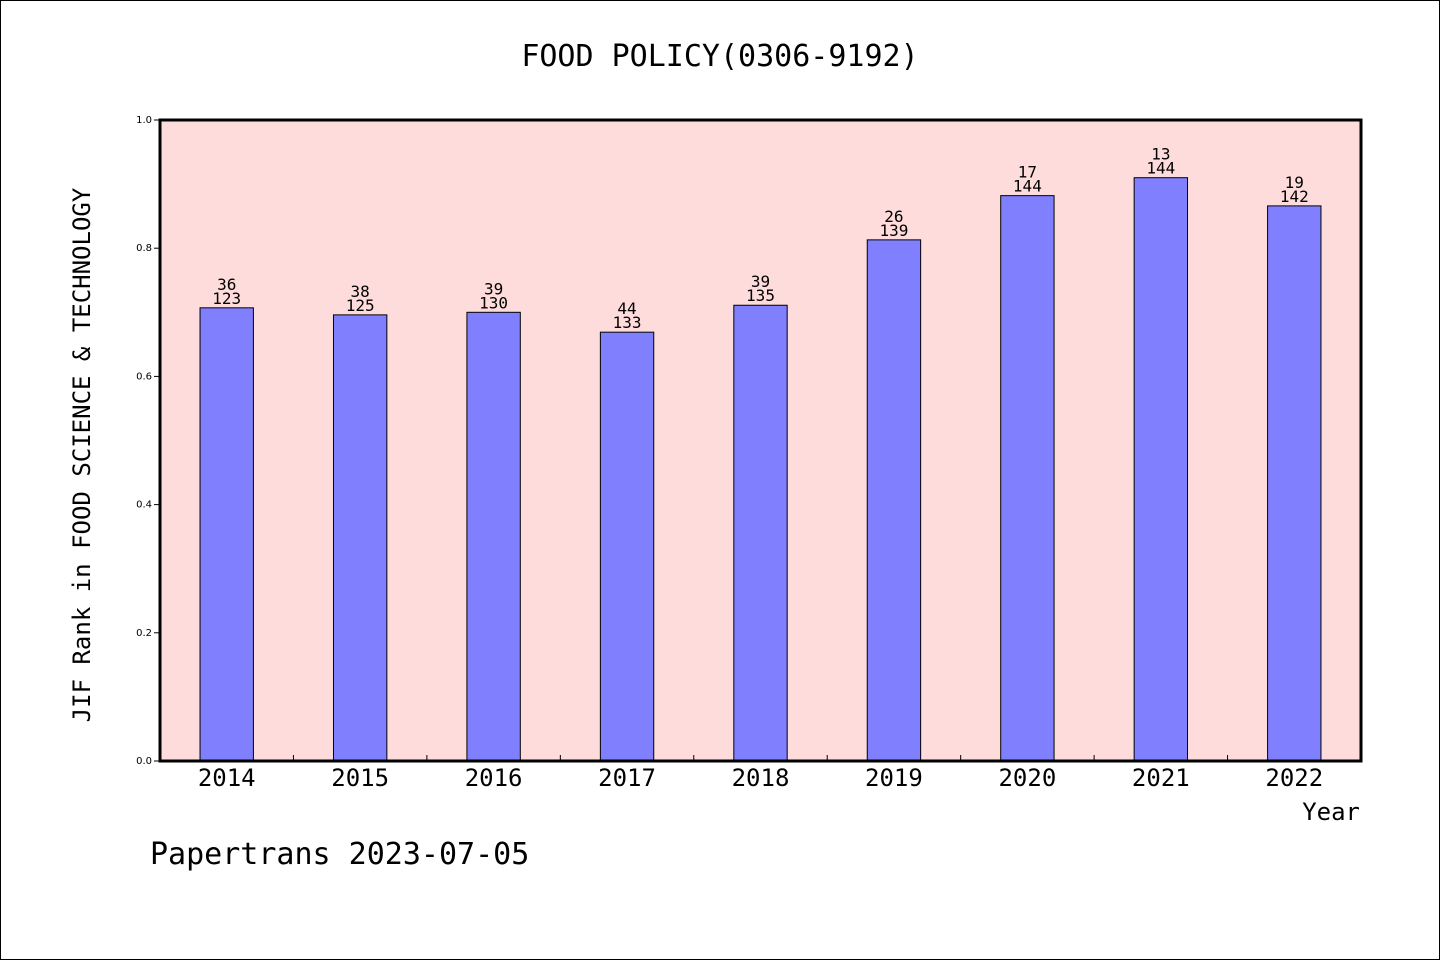 This screenshot has width=1440, height=960. What do you see at coordinates (1331, 812) in the screenshot?
I see `x-axis-label: Year` at bounding box center [1331, 812].